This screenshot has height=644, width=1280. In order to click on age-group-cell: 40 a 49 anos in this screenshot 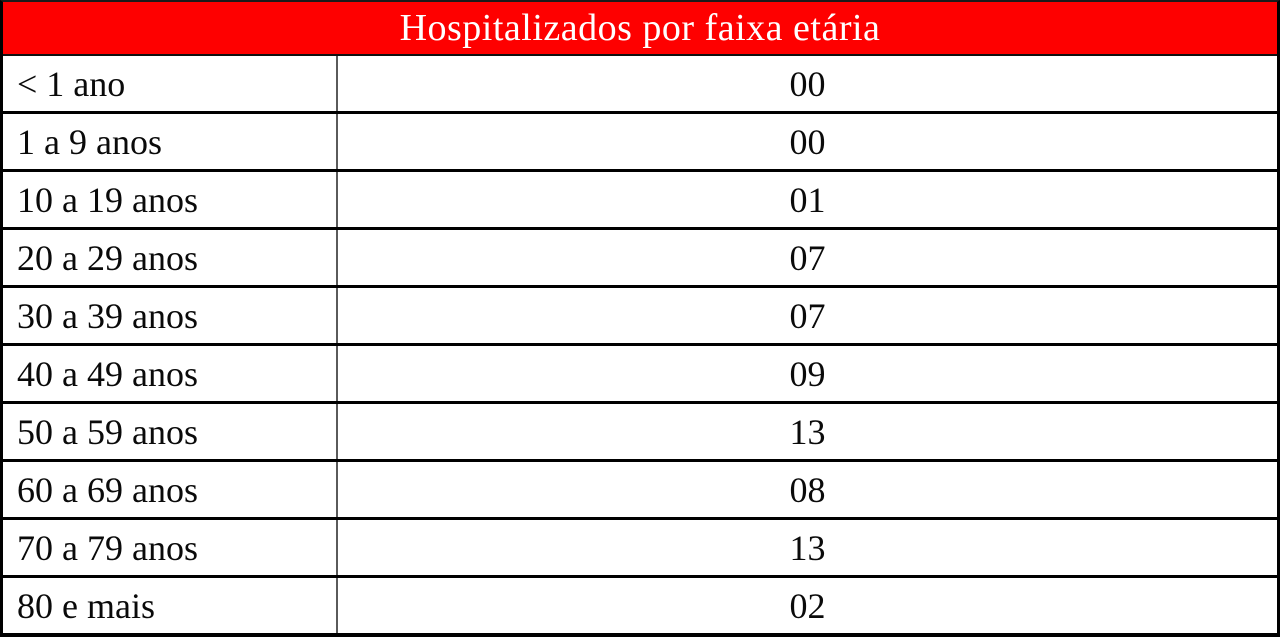, I will do `click(170, 373)`.